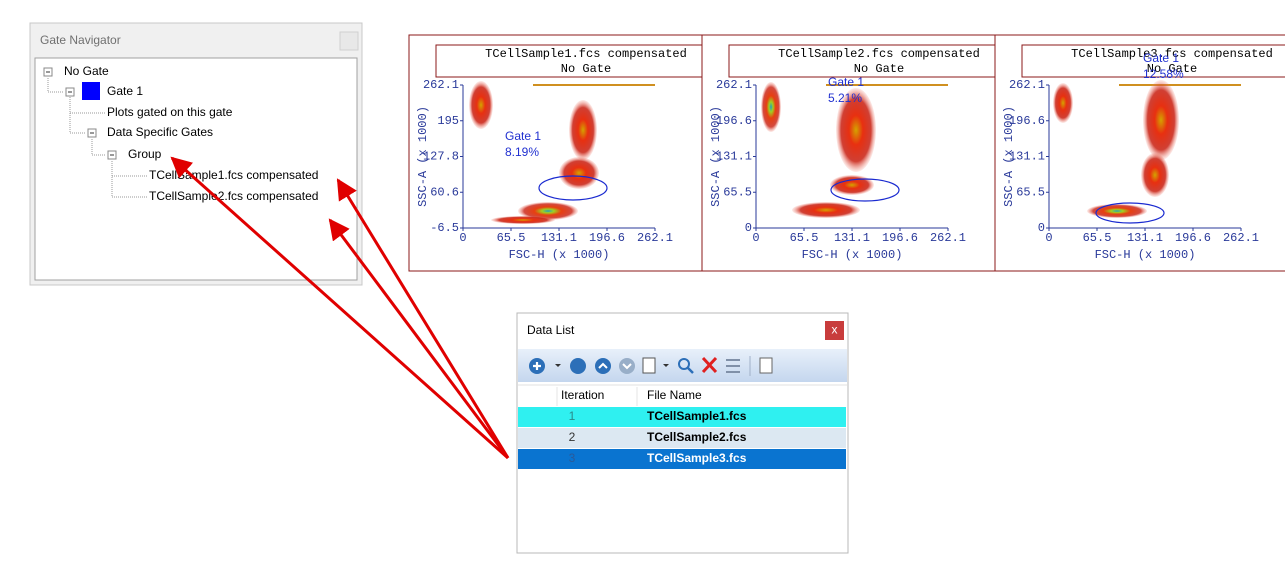 The image size is (1285, 567). I want to click on iteration: 1, so click(572, 416).